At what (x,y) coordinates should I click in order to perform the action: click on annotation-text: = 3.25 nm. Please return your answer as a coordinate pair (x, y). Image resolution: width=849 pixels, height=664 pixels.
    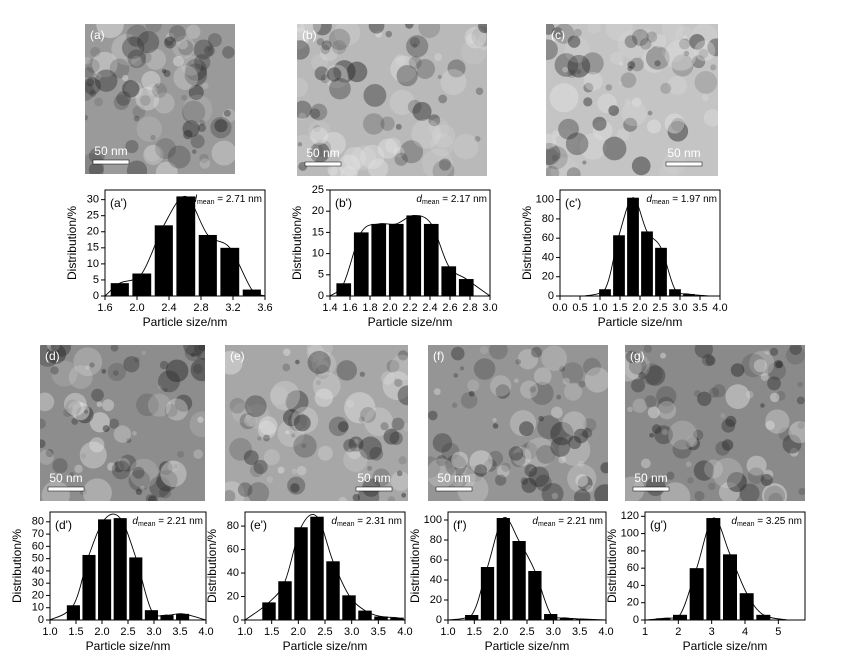
    Looking at the image, I should click on (778, 521).